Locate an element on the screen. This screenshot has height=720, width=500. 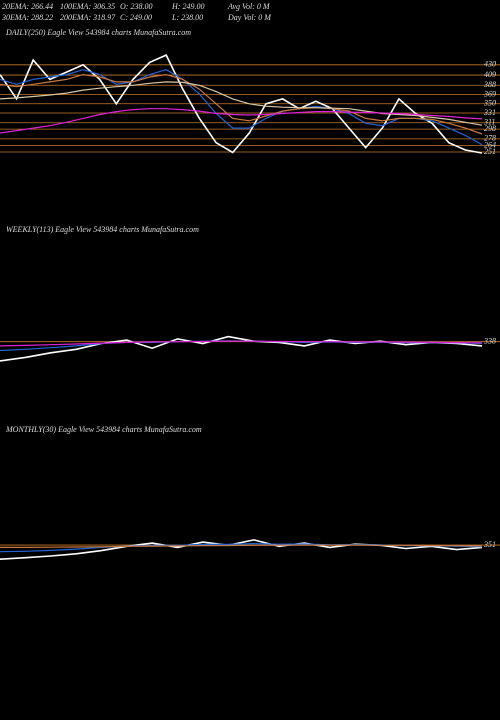
y-tick-label: 311 is located at coordinates (489, 122).